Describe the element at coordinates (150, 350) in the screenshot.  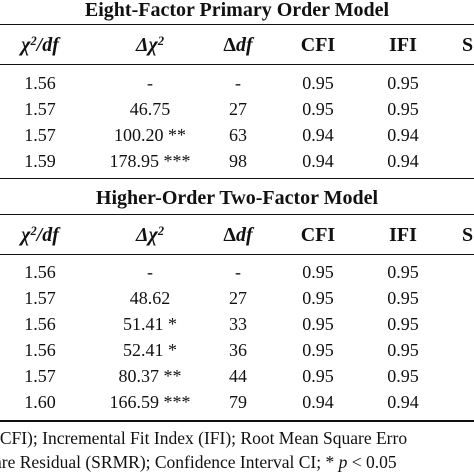
I see `cell-delta-chi: 52.41 *` at that location.